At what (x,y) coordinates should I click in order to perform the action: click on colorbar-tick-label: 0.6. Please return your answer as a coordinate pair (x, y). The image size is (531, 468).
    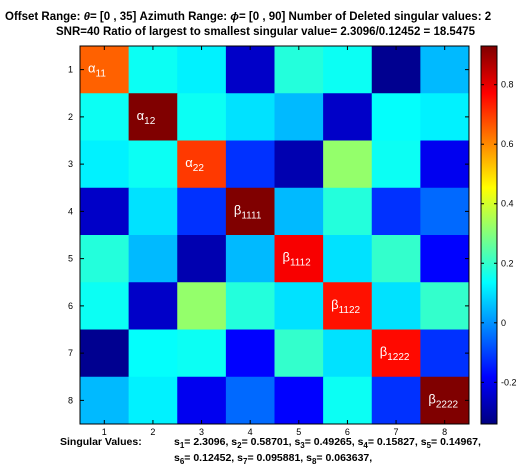
    Looking at the image, I should click on (507, 144).